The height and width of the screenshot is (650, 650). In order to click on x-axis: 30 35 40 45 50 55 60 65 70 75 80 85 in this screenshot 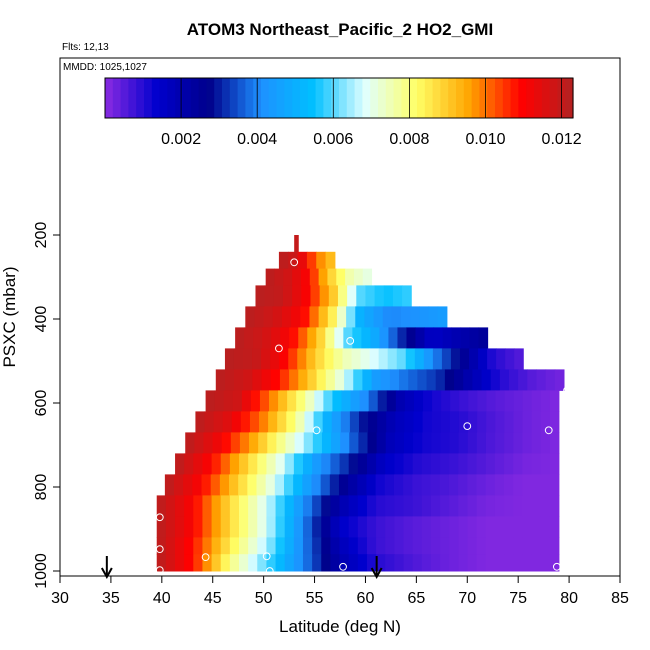, I will do `click(340, 591)`.